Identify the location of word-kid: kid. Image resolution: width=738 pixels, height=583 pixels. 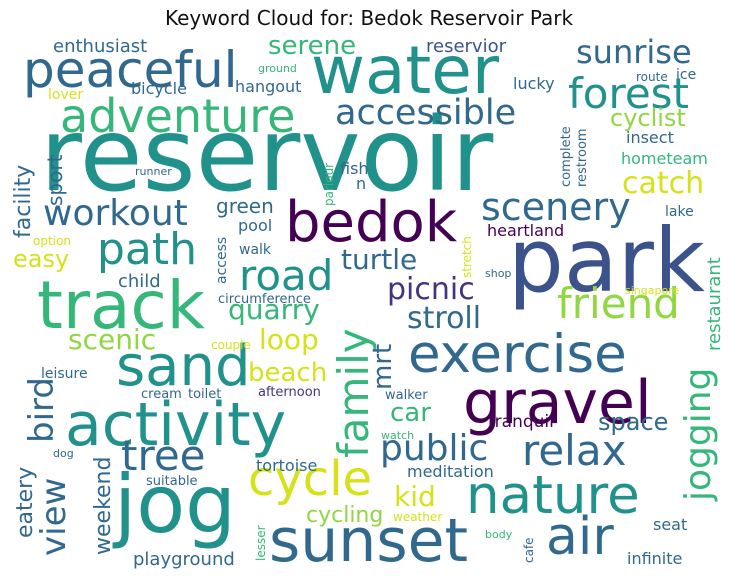
(415, 496).